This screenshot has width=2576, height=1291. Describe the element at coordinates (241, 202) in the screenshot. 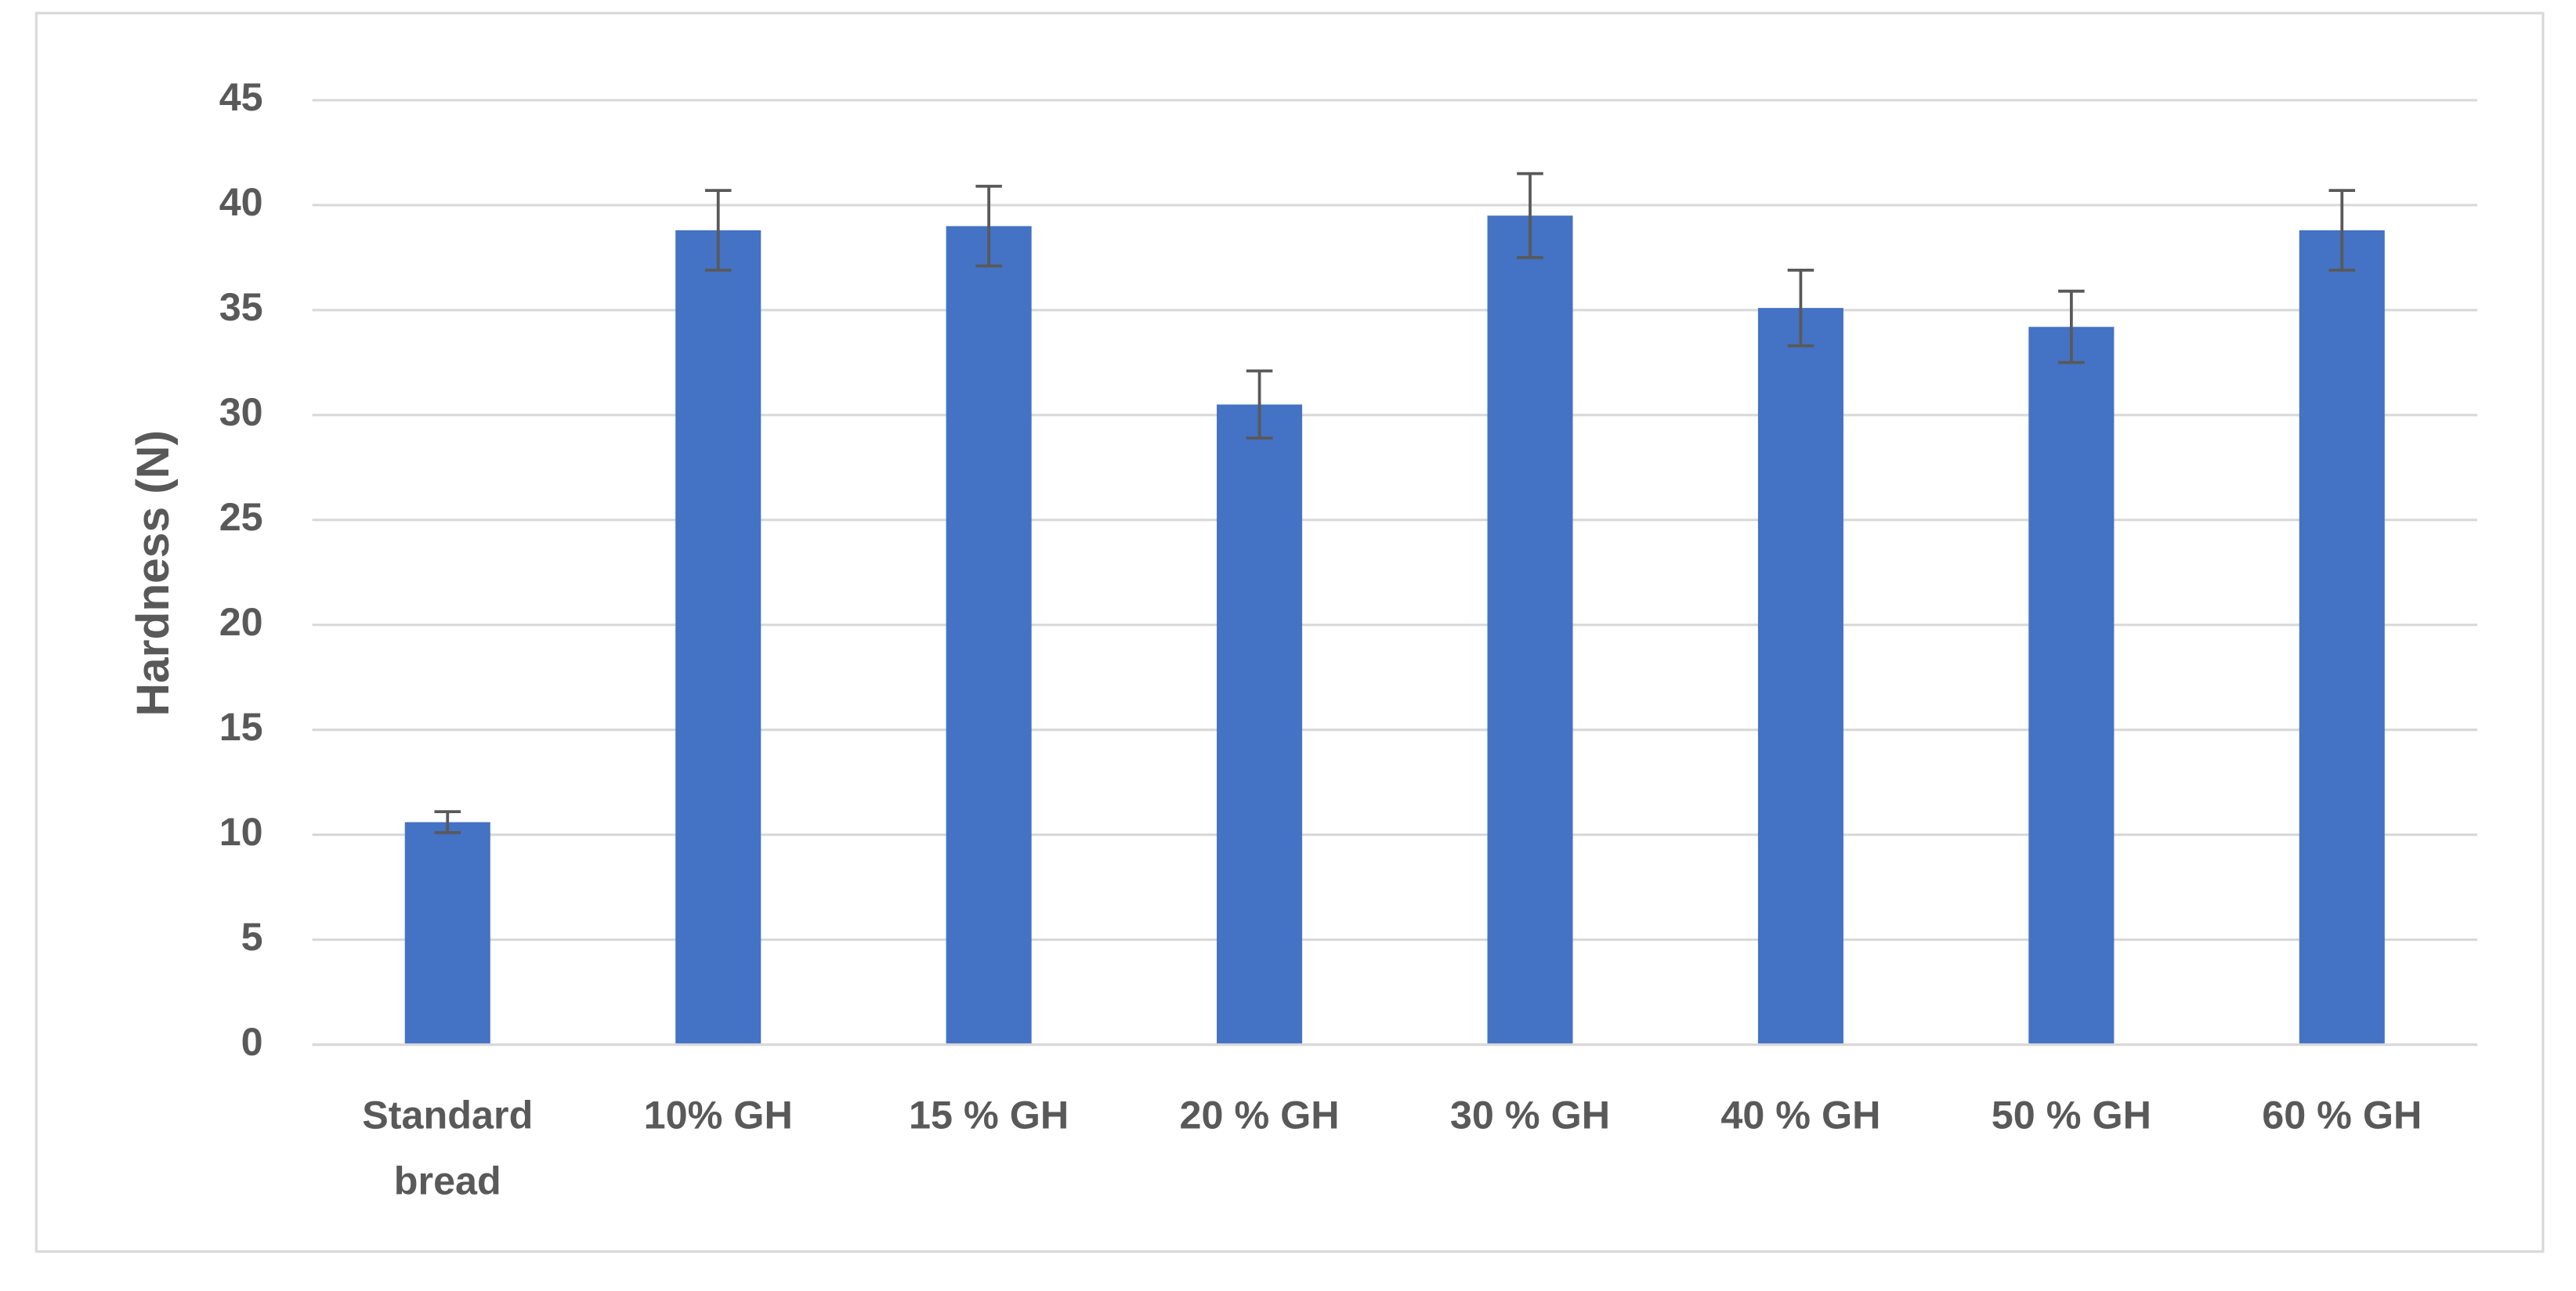

I see `y-tick-label: 40` at that location.